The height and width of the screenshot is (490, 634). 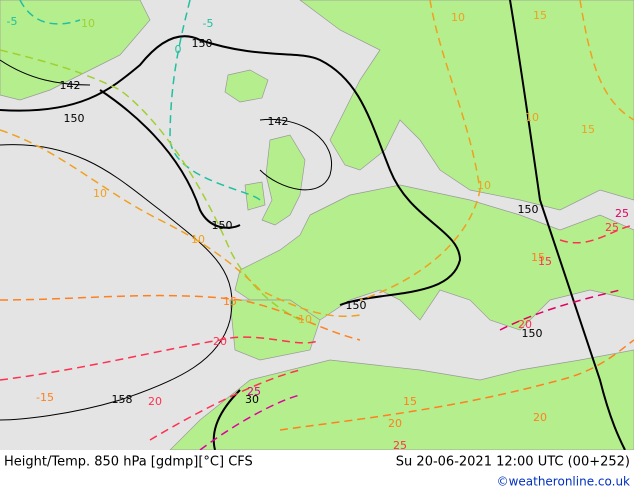 I want to click on footer-bar, so click(x=317, y=470).